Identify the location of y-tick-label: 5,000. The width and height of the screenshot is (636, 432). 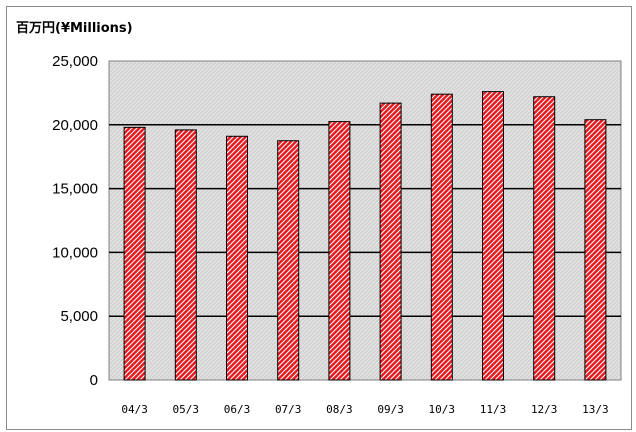
(79, 316).